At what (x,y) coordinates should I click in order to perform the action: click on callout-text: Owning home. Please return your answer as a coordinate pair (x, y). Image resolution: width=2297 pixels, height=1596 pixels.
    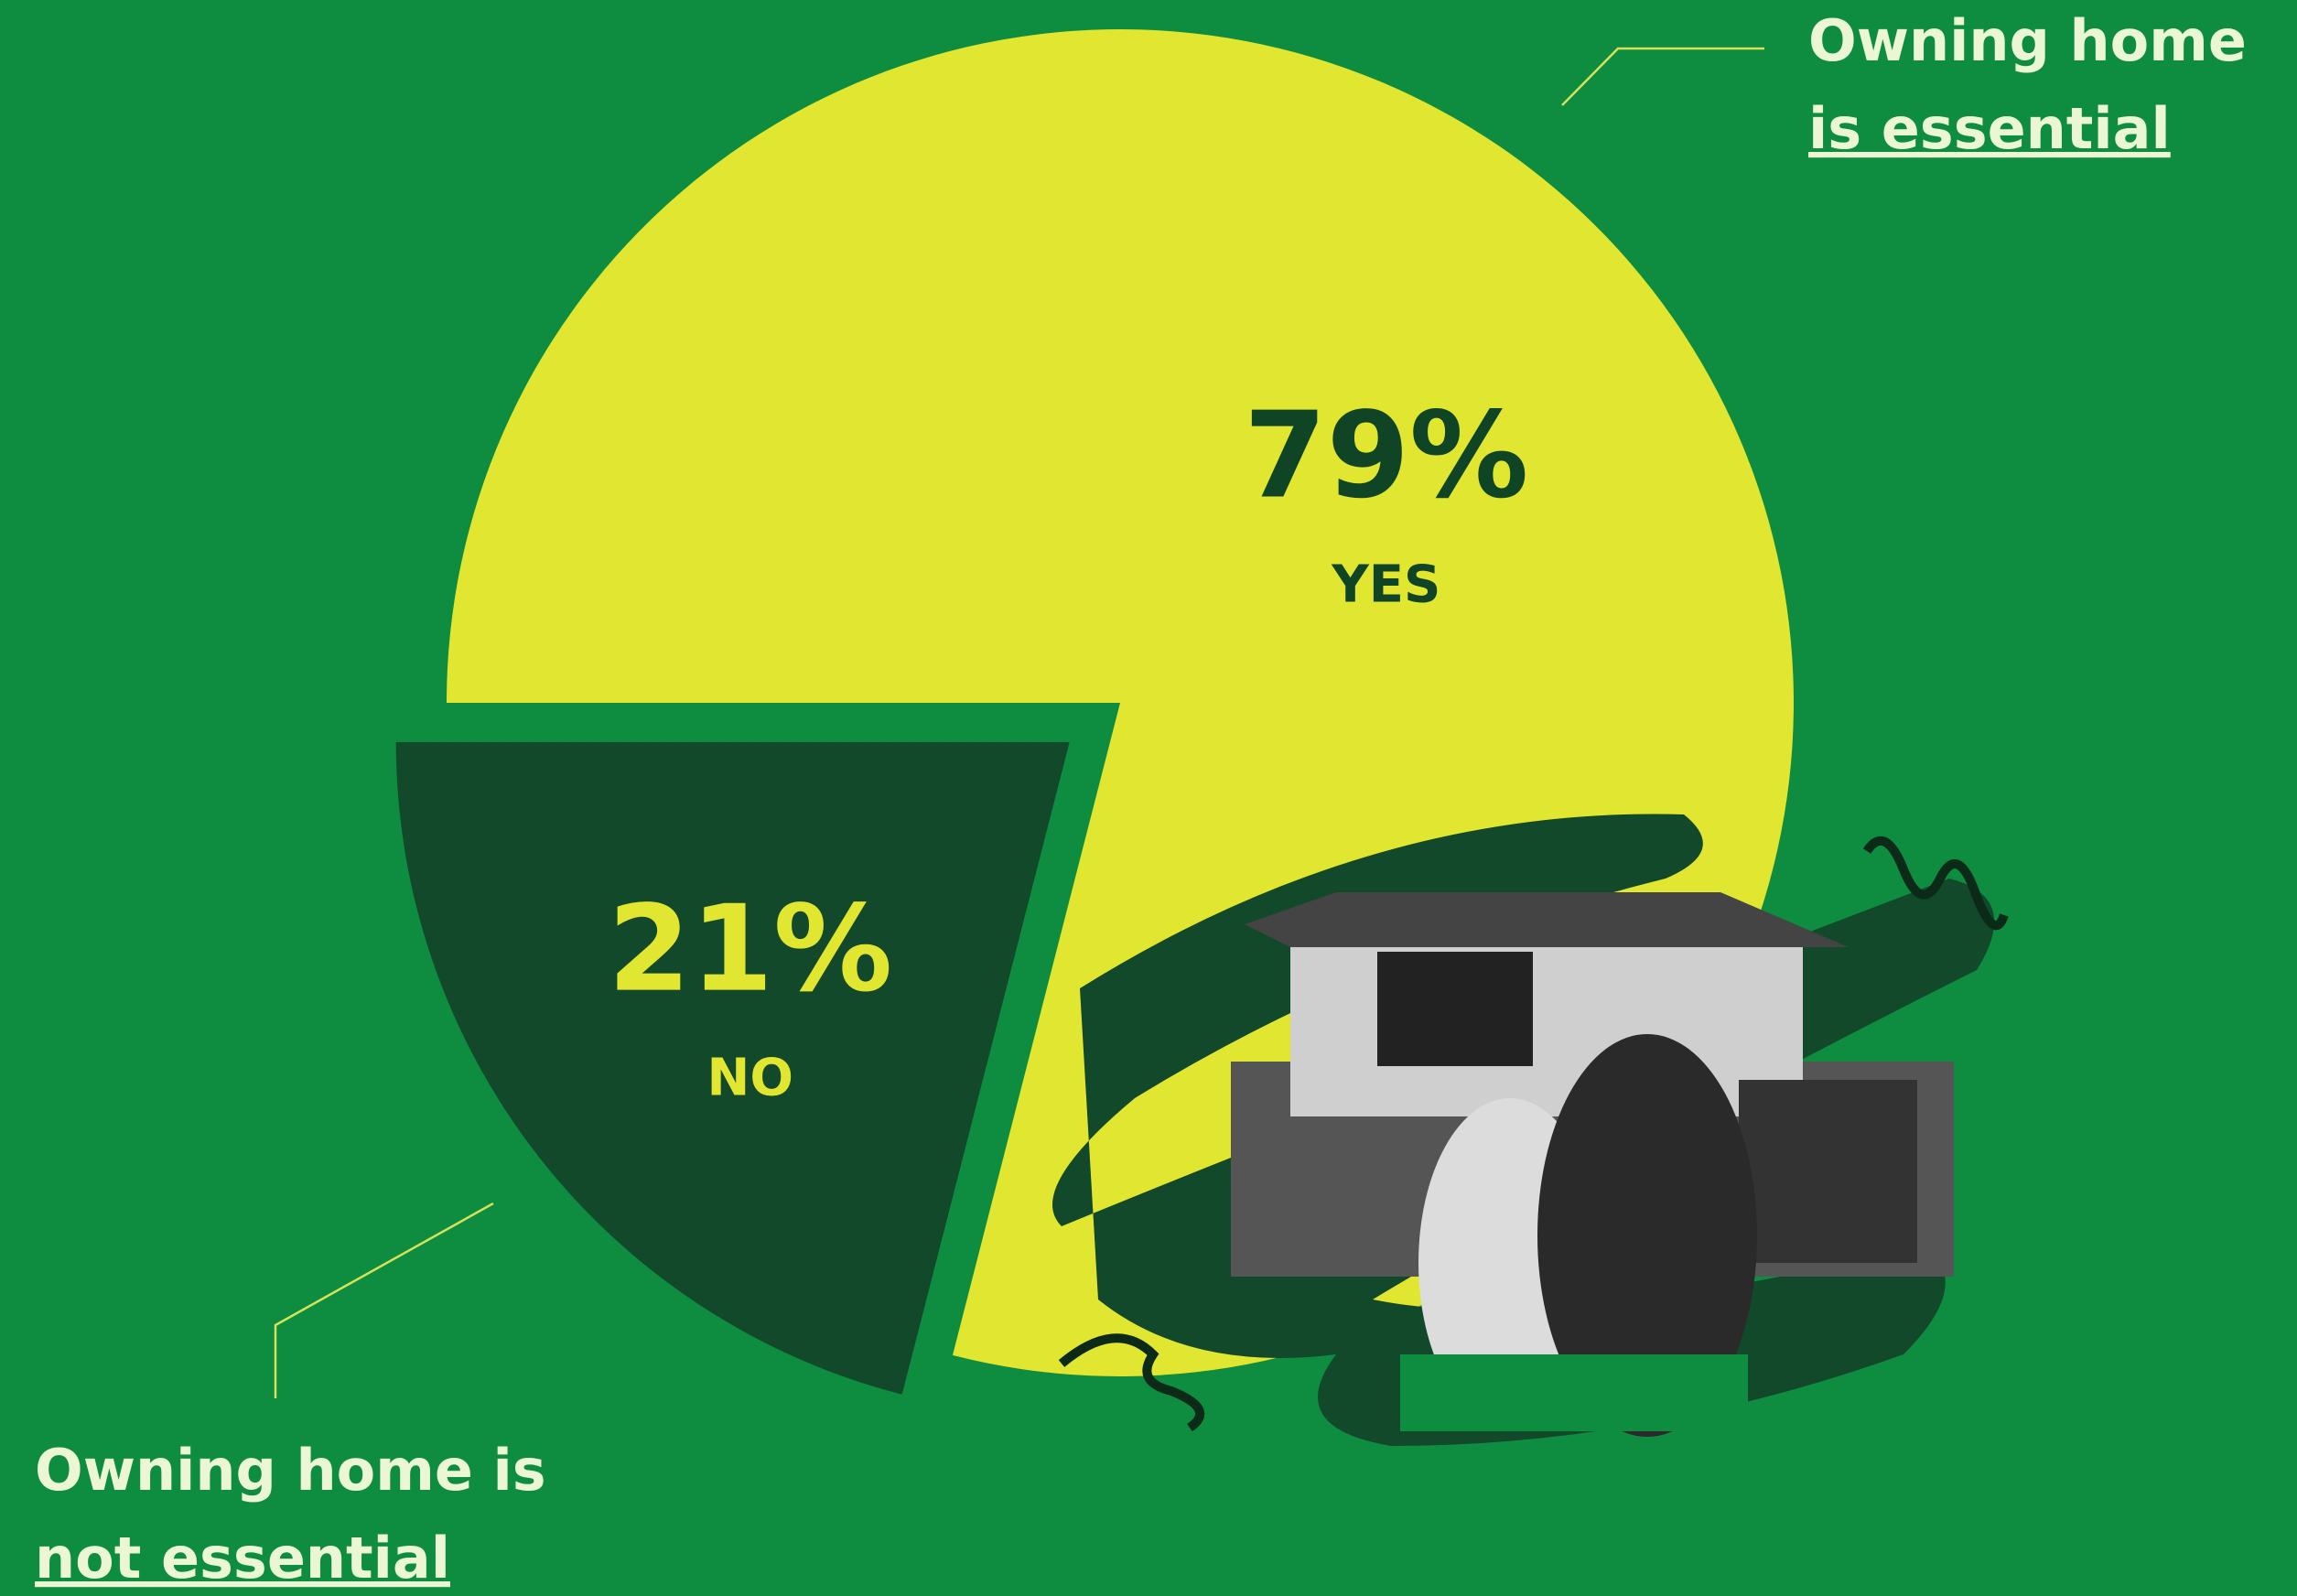
    Looking at the image, I should click on (2027, 40).